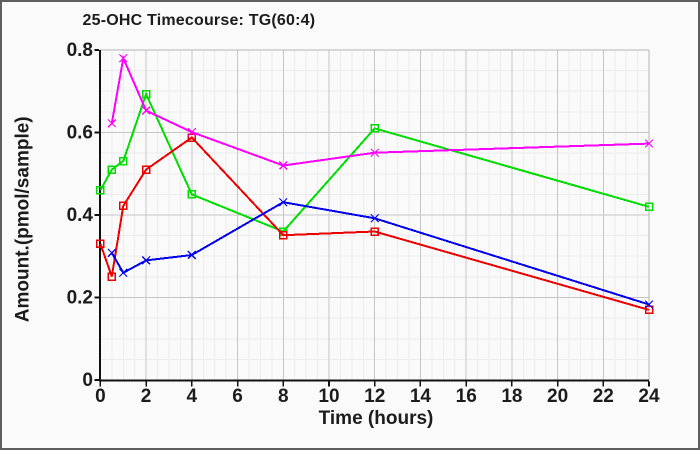  What do you see at coordinates (237, 396) in the screenshot?
I see `svg-text: 6` at bounding box center [237, 396].